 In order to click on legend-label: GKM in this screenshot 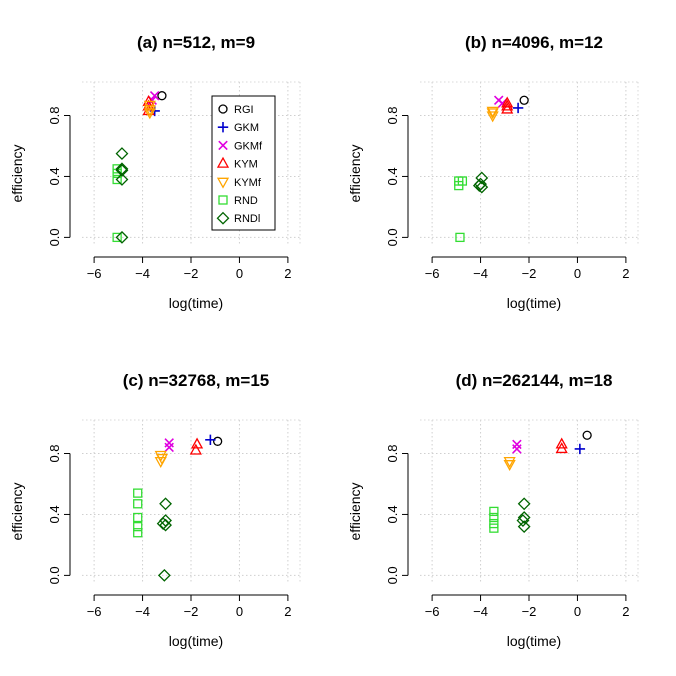, I will do `click(246, 128)`.